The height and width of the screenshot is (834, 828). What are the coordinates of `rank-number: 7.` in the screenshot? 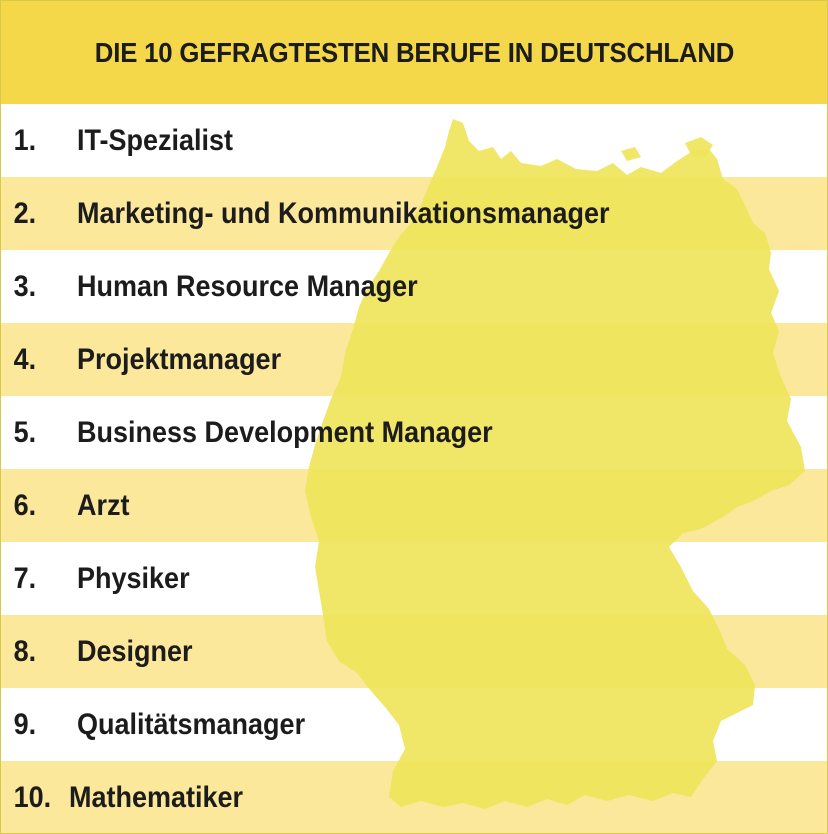 It's located at (25, 578).